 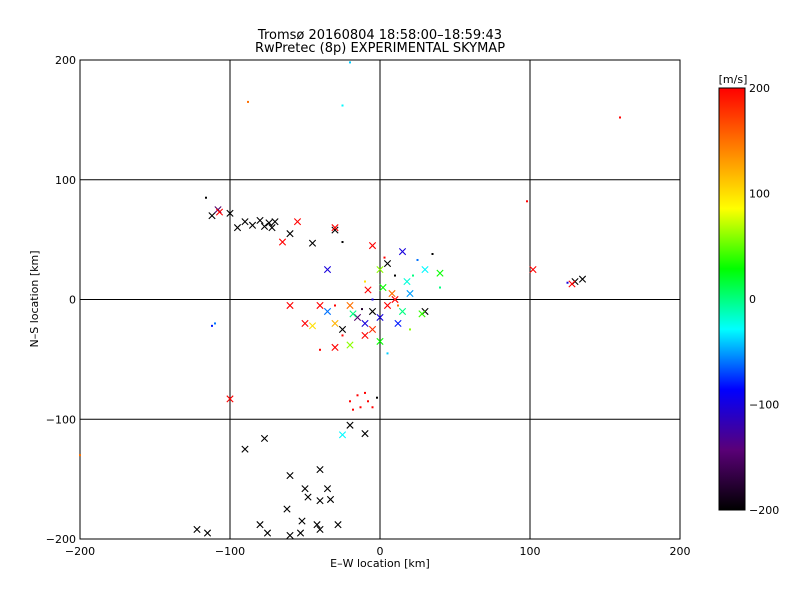 What do you see at coordinates (72, 300) in the screenshot?
I see `y-tick-label: 0` at bounding box center [72, 300].